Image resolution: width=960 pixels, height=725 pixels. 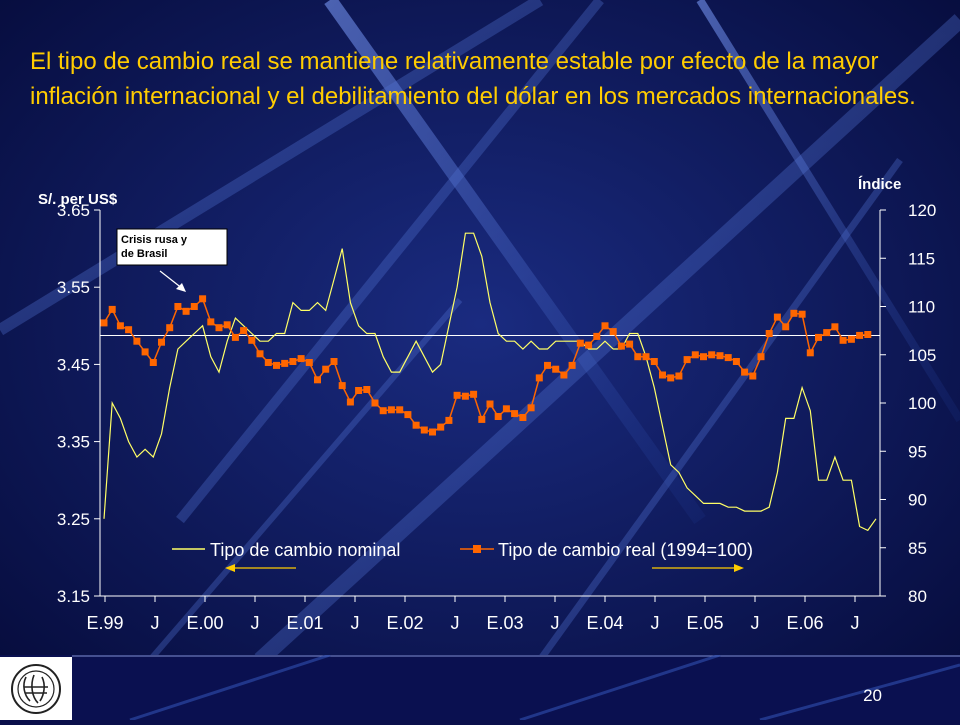 I want to click on y-right-tick-label: 85, so click(x=917, y=548).